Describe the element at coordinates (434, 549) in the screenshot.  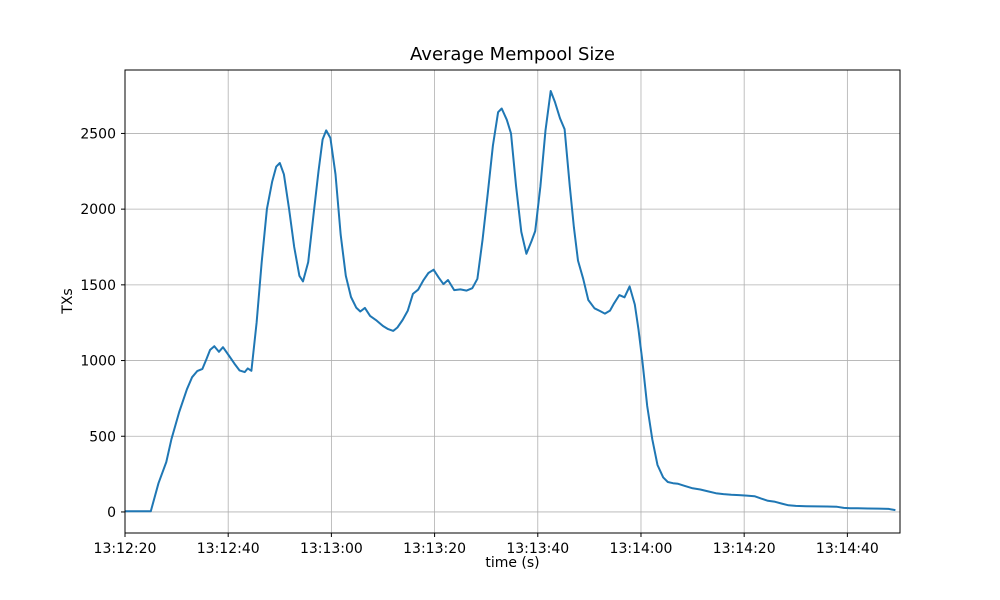
I see `x-tick-label: 13:13:20` at that location.